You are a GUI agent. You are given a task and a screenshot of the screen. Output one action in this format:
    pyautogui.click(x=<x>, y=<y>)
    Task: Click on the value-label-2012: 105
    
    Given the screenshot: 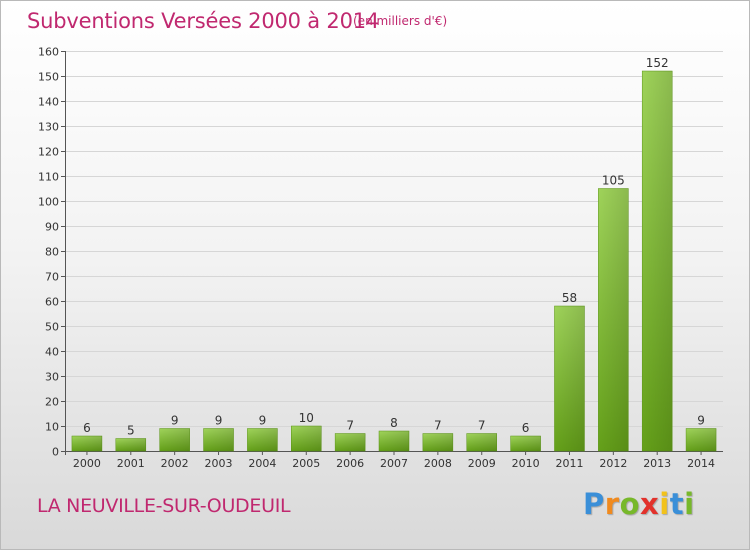 What is the action you would take?
    pyautogui.click(x=613, y=181)
    